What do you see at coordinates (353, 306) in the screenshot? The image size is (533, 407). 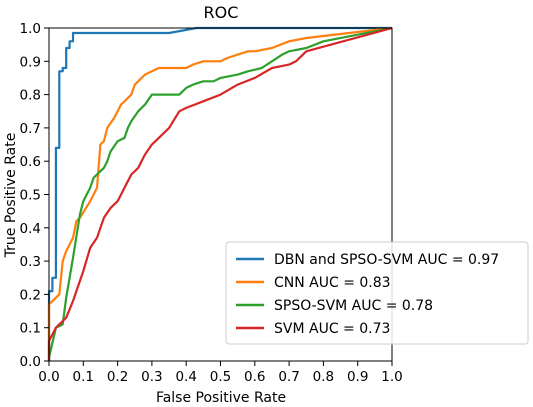 I see `legend-label: SPSO-SVM AUC = 0.78` at bounding box center [353, 306].